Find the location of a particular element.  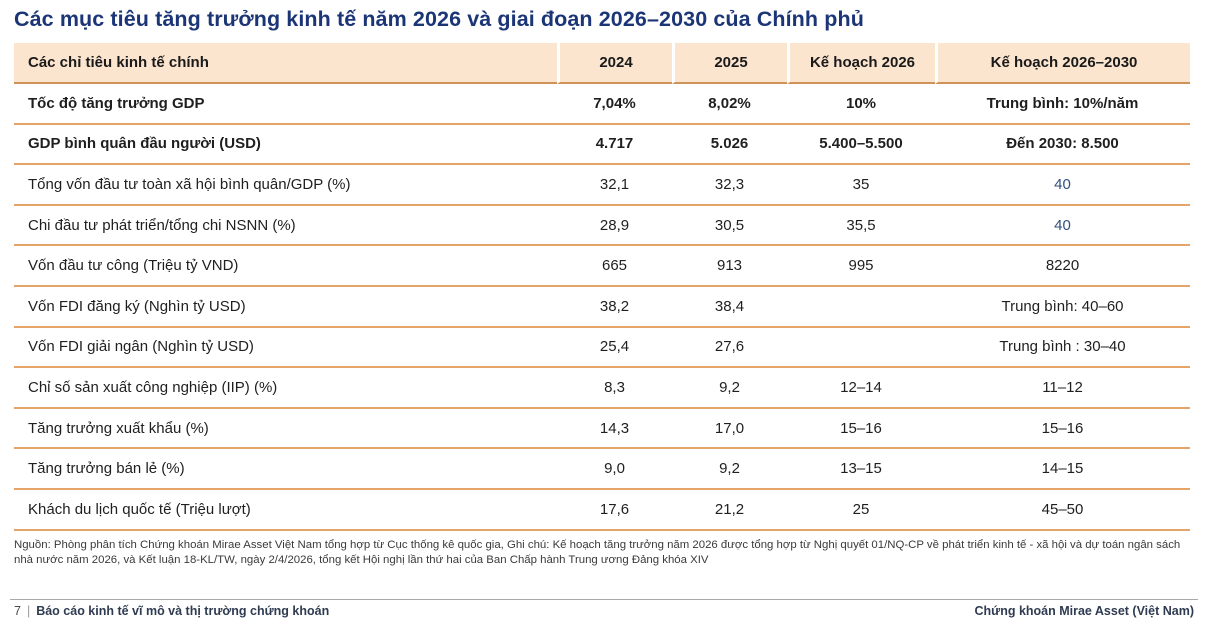

row-label: Tăng trưởng bán lẻ (%) is located at coordinates (285, 469).